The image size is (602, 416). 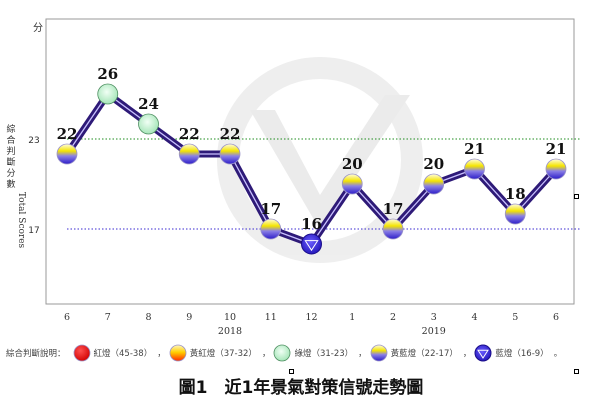 What do you see at coordinates (230, 134) in the screenshot?
I see `value-label-4: 22` at bounding box center [230, 134].